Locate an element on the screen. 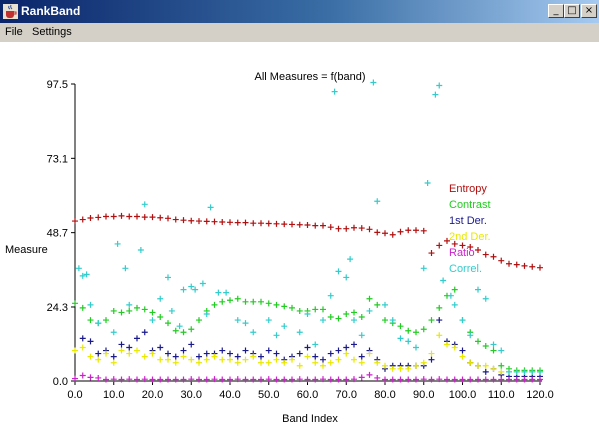 This screenshot has width=599, height=443. series-1st-der- is located at coordinates (311, 348).